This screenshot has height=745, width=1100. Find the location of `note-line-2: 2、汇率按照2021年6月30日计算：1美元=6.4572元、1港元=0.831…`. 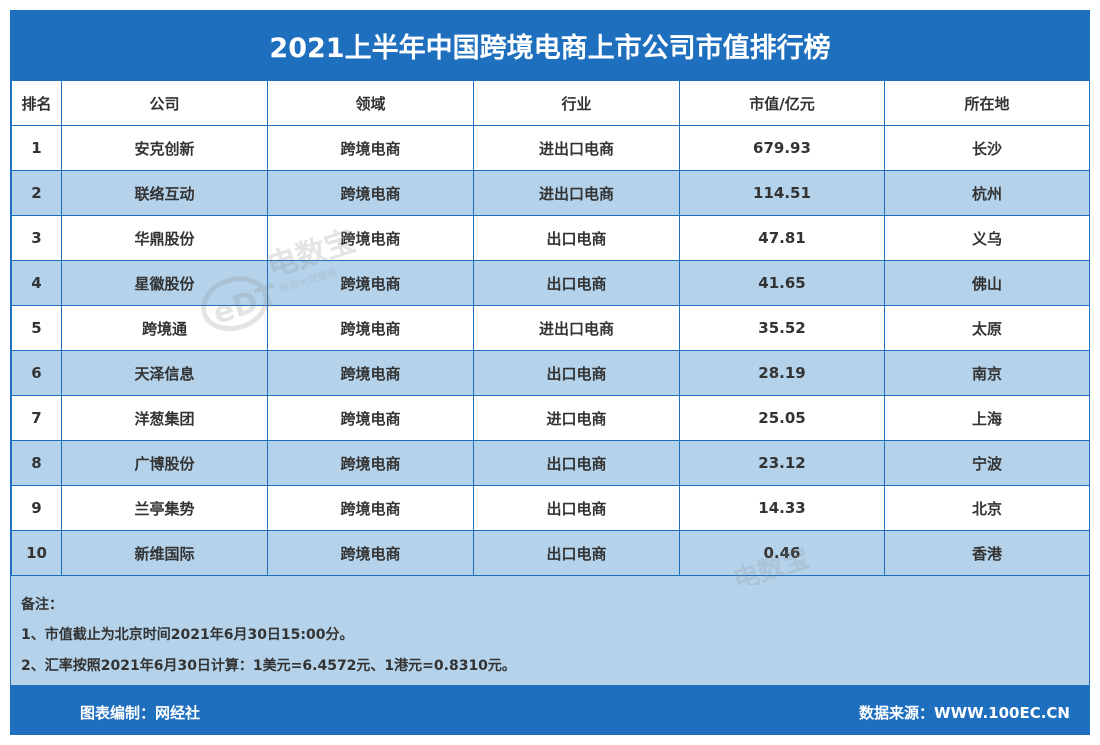

note-line-2: 2、汇率按照2021年6月30日计算：1美元=6.4572元、1港元=0.831… is located at coordinates (268, 666).